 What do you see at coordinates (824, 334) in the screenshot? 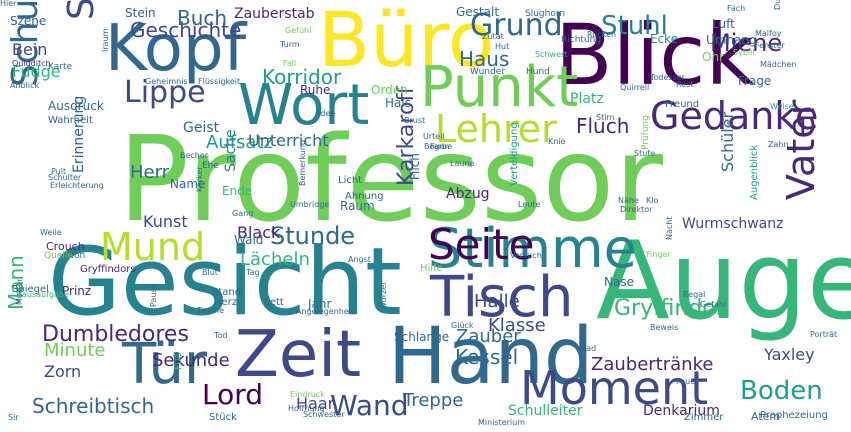
I see `word: Porträt` at bounding box center [824, 334].